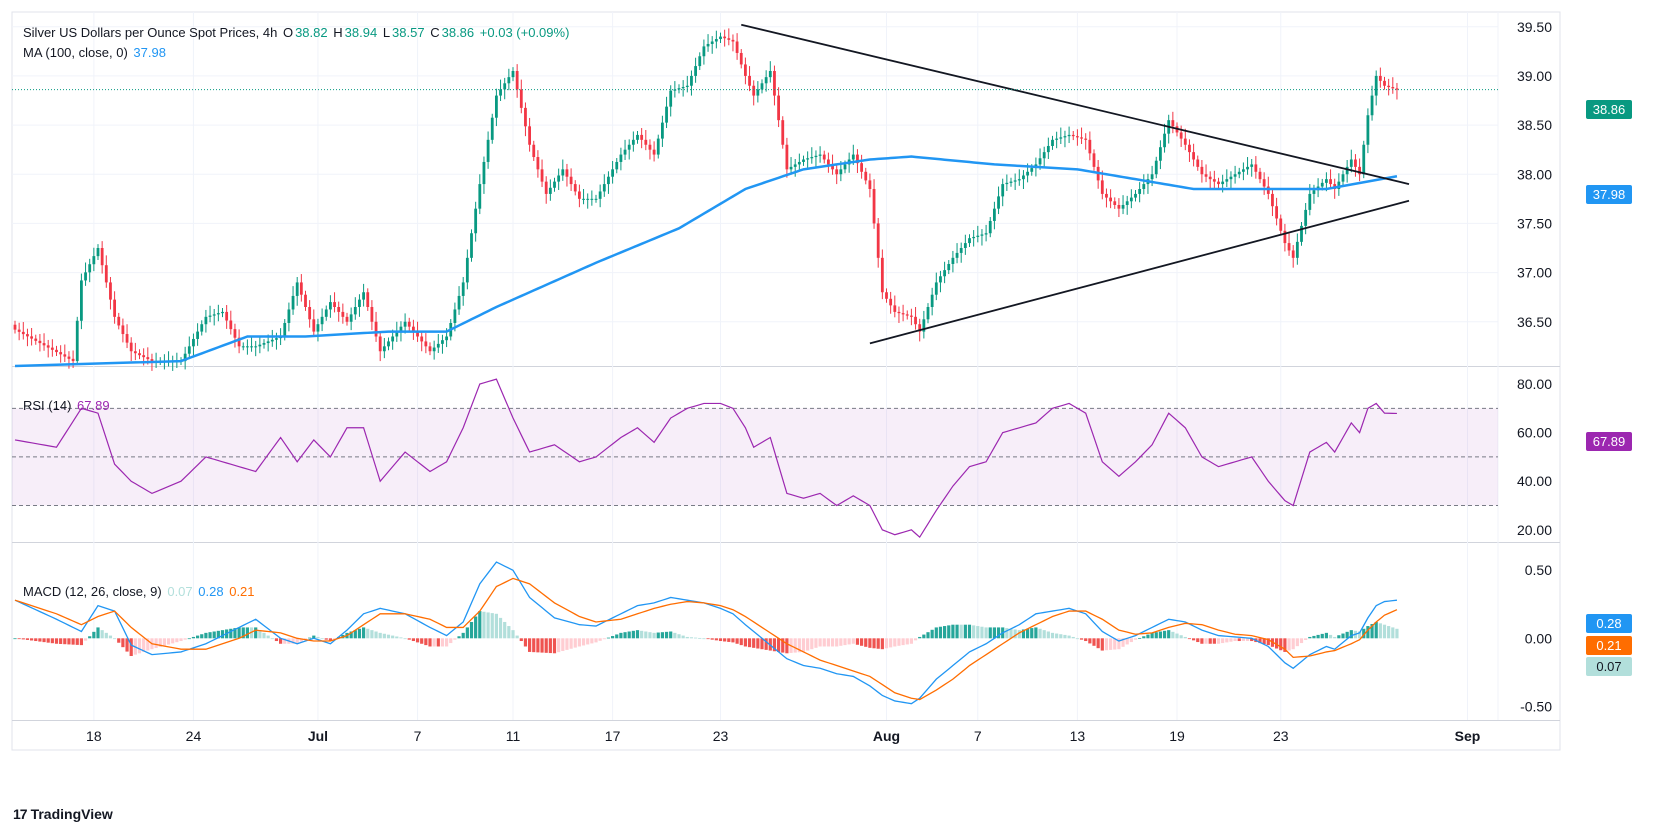 This screenshot has height=838, width=1656. I want to click on price-tick-label: 36.50, so click(1534, 322).